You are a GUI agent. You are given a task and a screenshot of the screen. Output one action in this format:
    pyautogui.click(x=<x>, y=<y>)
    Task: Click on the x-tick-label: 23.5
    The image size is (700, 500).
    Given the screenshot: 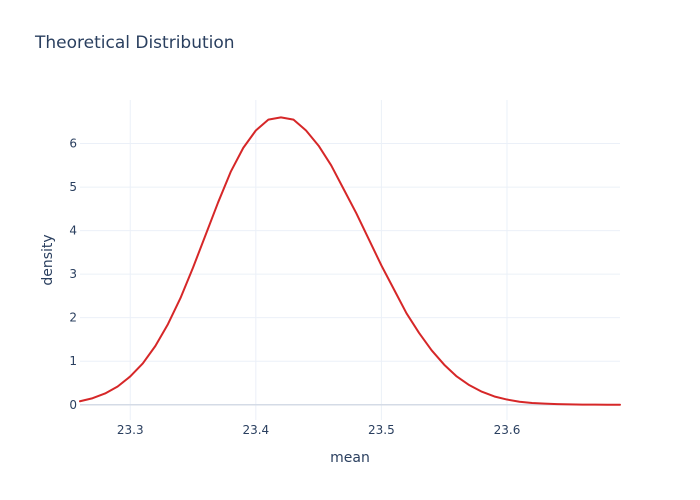 What is the action you would take?
    pyautogui.click(x=381, y=430)
    